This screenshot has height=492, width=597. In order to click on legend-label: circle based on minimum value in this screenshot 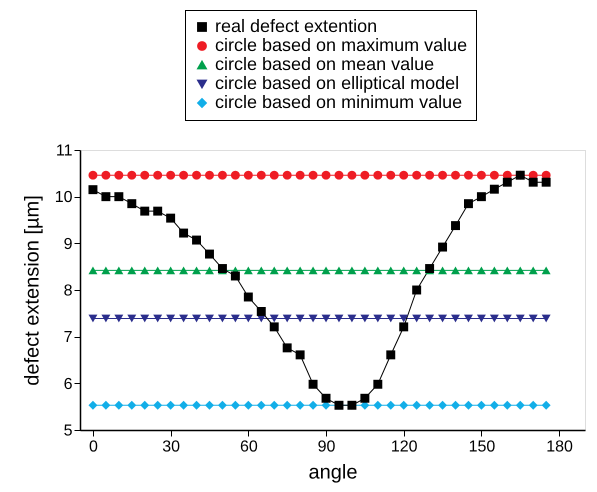, I will do `click(338, 102)`.